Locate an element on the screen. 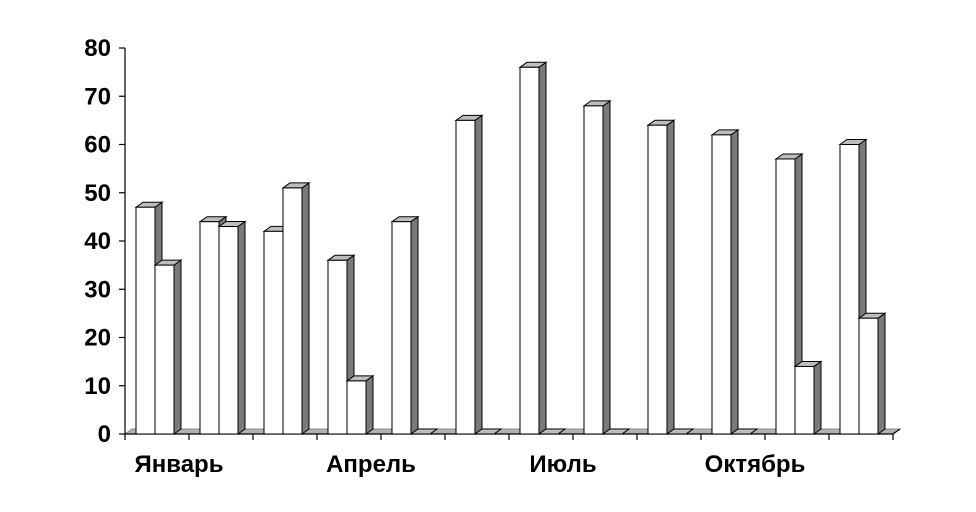  x-category-label: Январь is located at coordinates (179, 464).